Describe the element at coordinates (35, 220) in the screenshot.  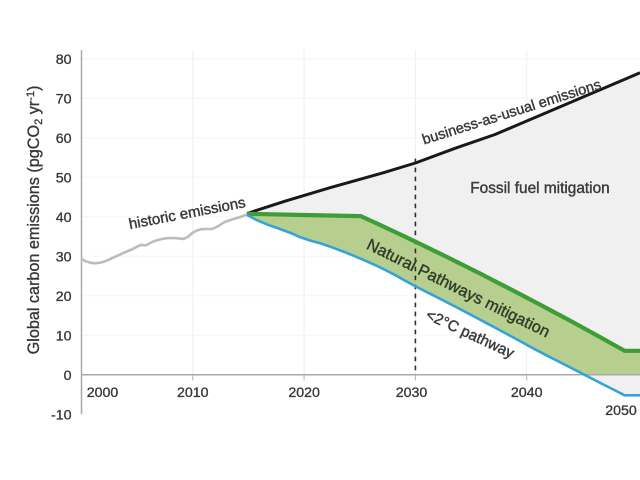
I see `svg-text:Global carbon emissions (pgCO2: Global carbon emissions (pgCO2 yr-1)` at that location.